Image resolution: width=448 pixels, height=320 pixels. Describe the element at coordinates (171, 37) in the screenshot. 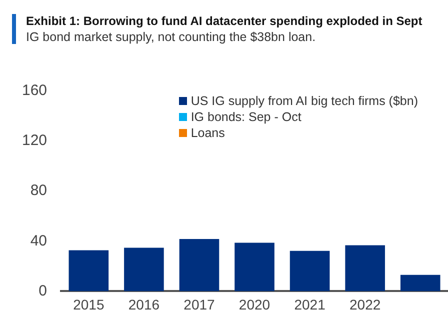

I see `chart-subtitle: IG bond market supply, not counting the $38bn loan.` at that location.